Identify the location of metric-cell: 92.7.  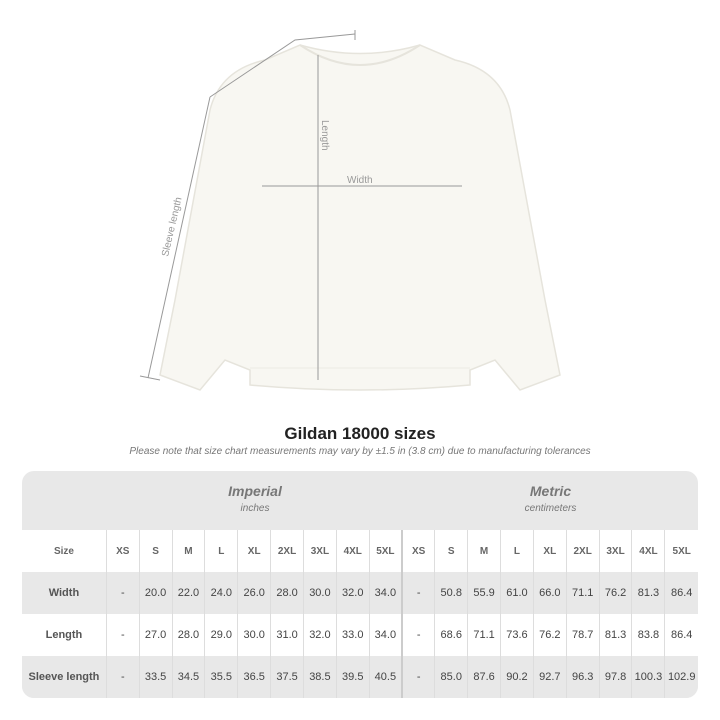
(549, 677).